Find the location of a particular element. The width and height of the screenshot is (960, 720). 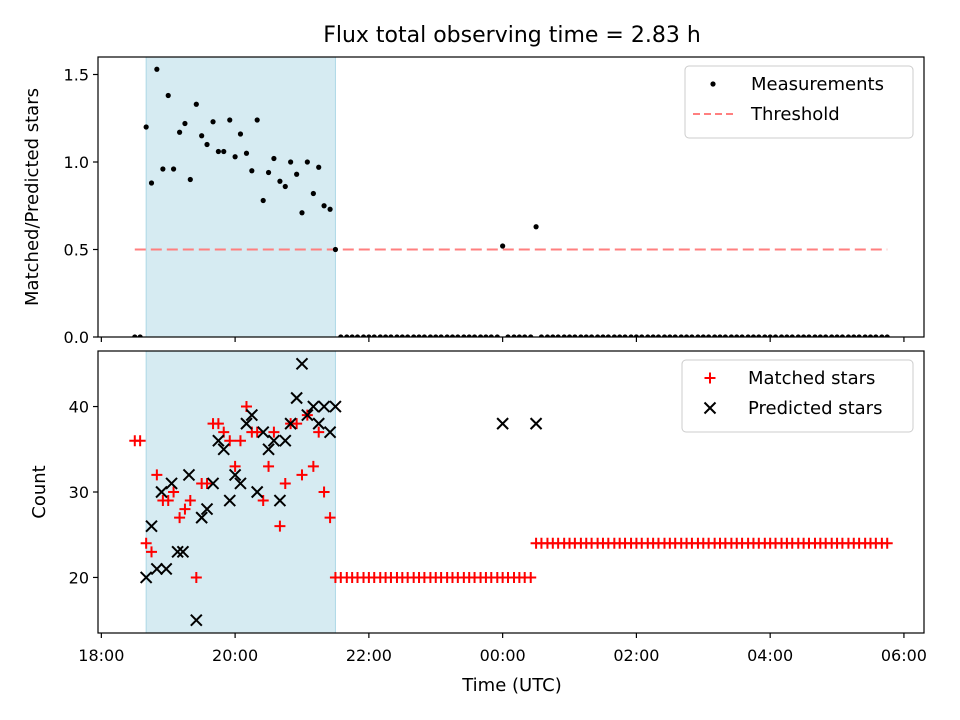

ratio-legend-label: Measurements is located at coordinates (817, 84).